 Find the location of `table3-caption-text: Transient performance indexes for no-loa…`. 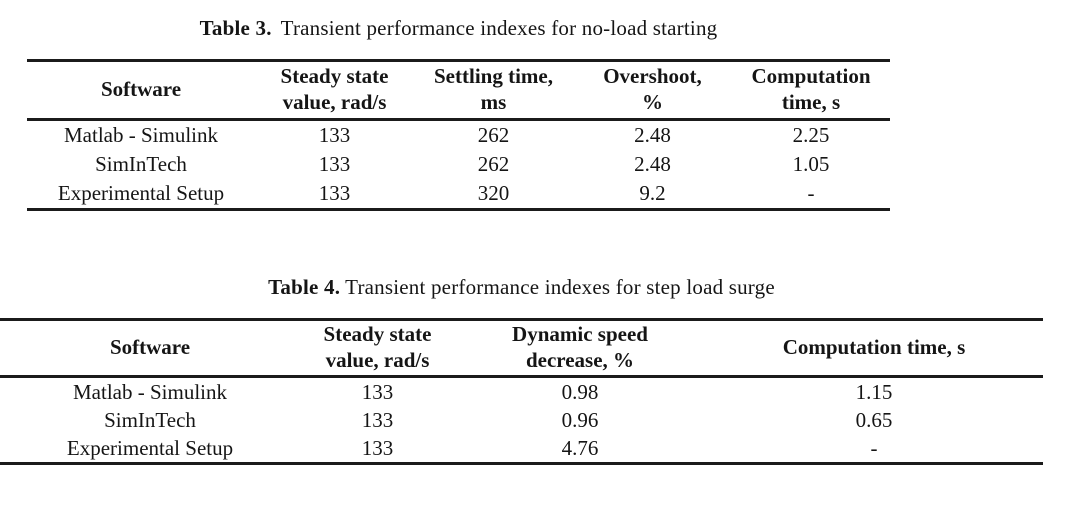

table3-caption-text: Transient performance indexes for no-loa… is located at coordinates (499, 28).